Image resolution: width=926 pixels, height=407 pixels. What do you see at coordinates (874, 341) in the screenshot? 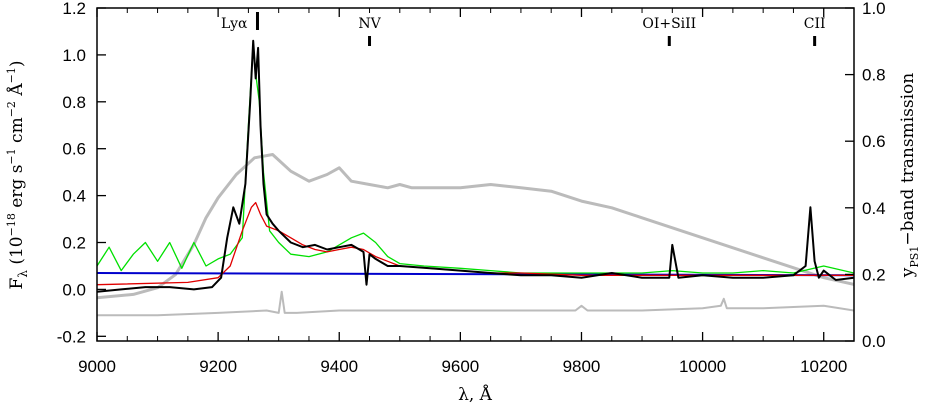
I see `y-right-tick-label: 0.0` at bounding box center [874, 341].